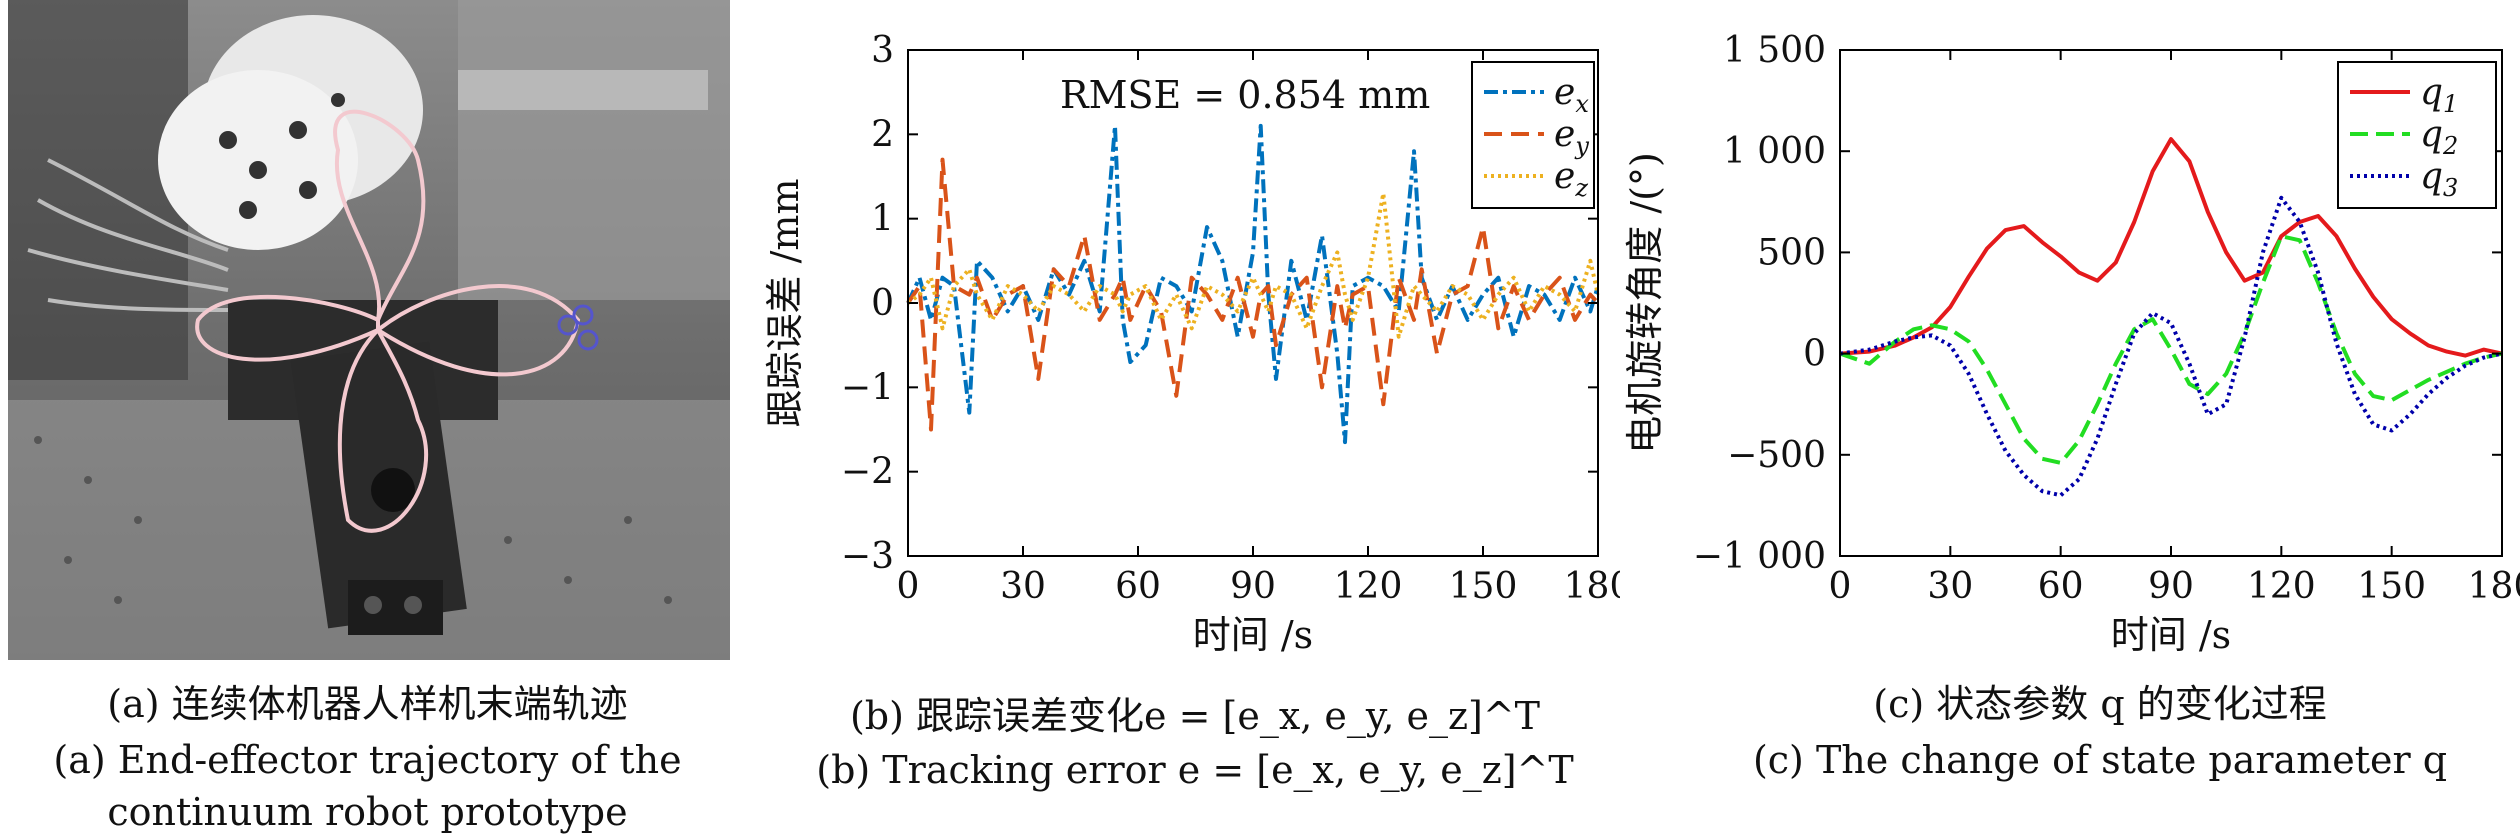  I want to click on y-tick-label: 2, so click(882, 134).